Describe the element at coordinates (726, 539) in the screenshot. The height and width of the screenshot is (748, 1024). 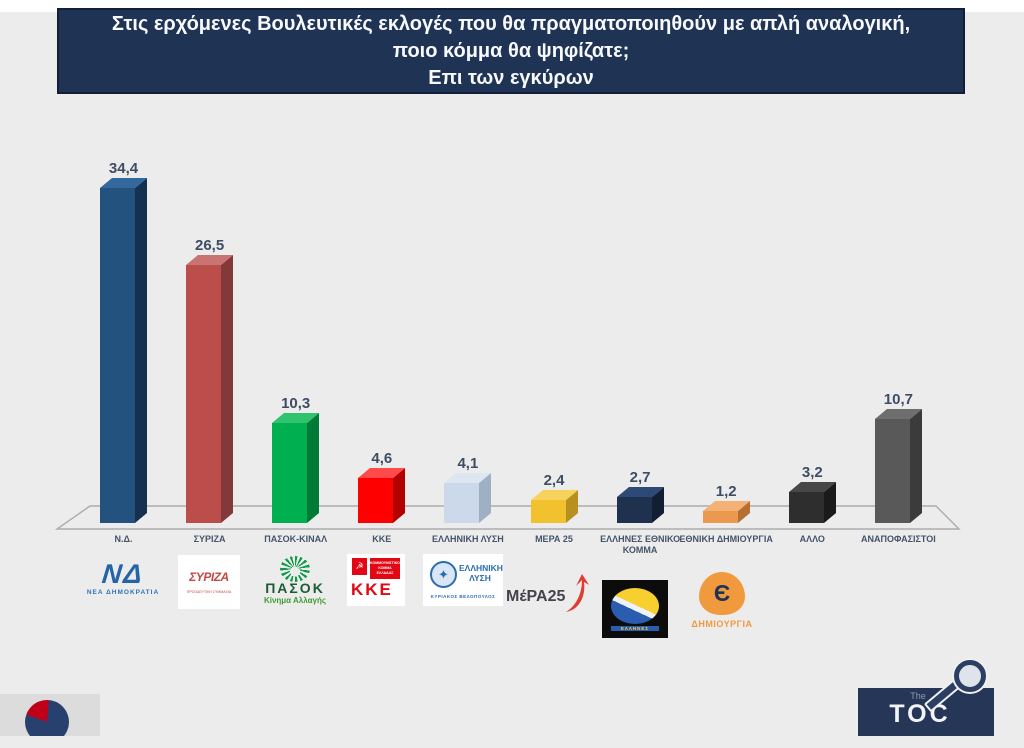
I see `category-label: ΕΘΝΙΚΗ ΔΗΜΙΟΥΡΓΙΑ` at that location.